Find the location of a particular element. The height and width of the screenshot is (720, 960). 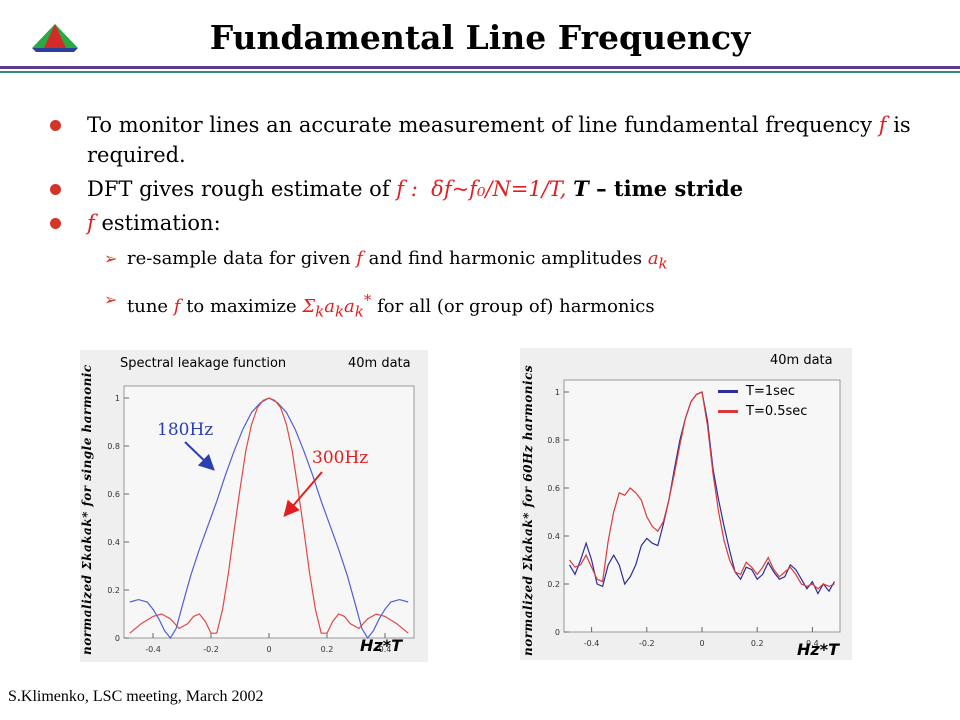

footer-credit: S.Klimenko, LSC meeting, March 2002 is located at coordinates (136, 696).